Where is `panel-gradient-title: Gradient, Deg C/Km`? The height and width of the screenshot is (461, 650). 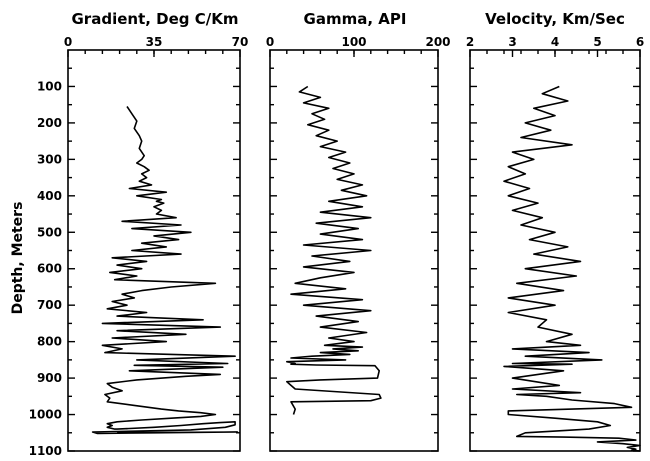 panel-gradient-title: Gradient, Deg C/Km is located at coordinates (155, 19).